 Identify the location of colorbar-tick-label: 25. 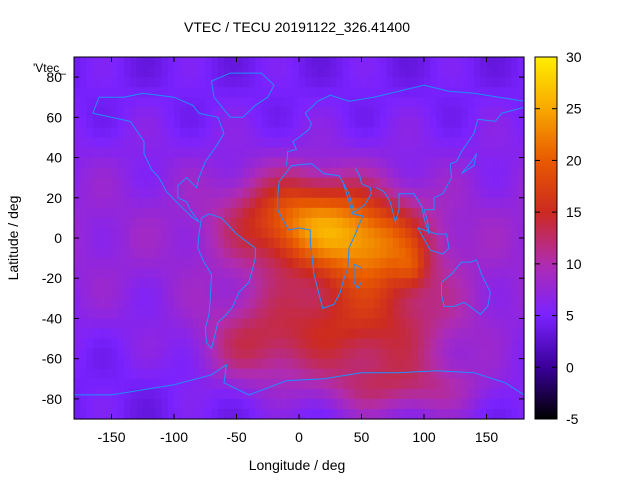
(574, 109).